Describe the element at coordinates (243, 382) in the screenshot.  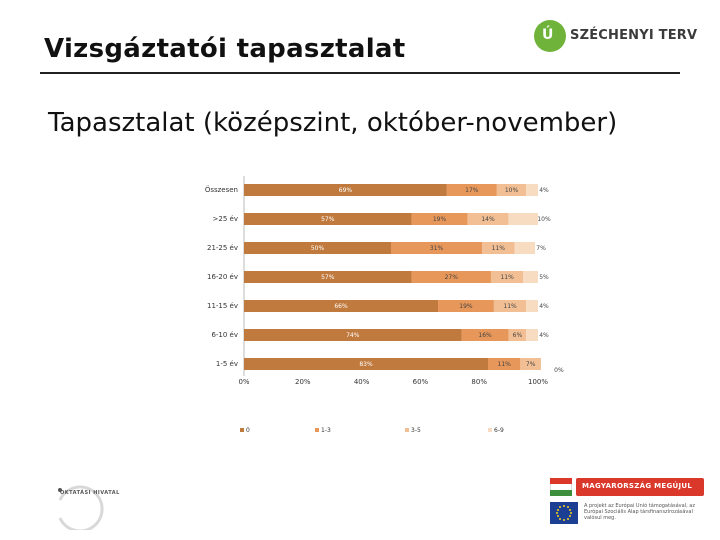
I see `x-tick-label: 0%` at that location.